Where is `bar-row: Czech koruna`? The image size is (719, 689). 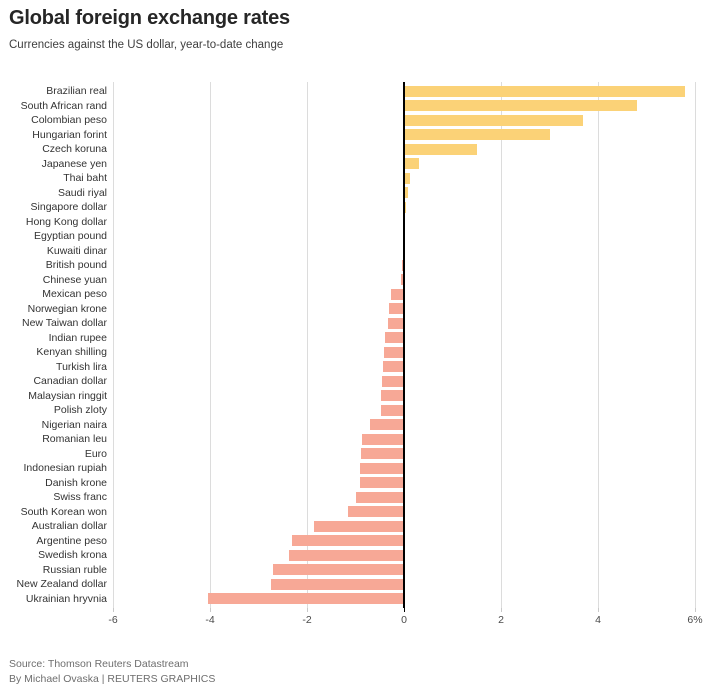 bar-row: Czech koruna is located at coordinates (368, 149).